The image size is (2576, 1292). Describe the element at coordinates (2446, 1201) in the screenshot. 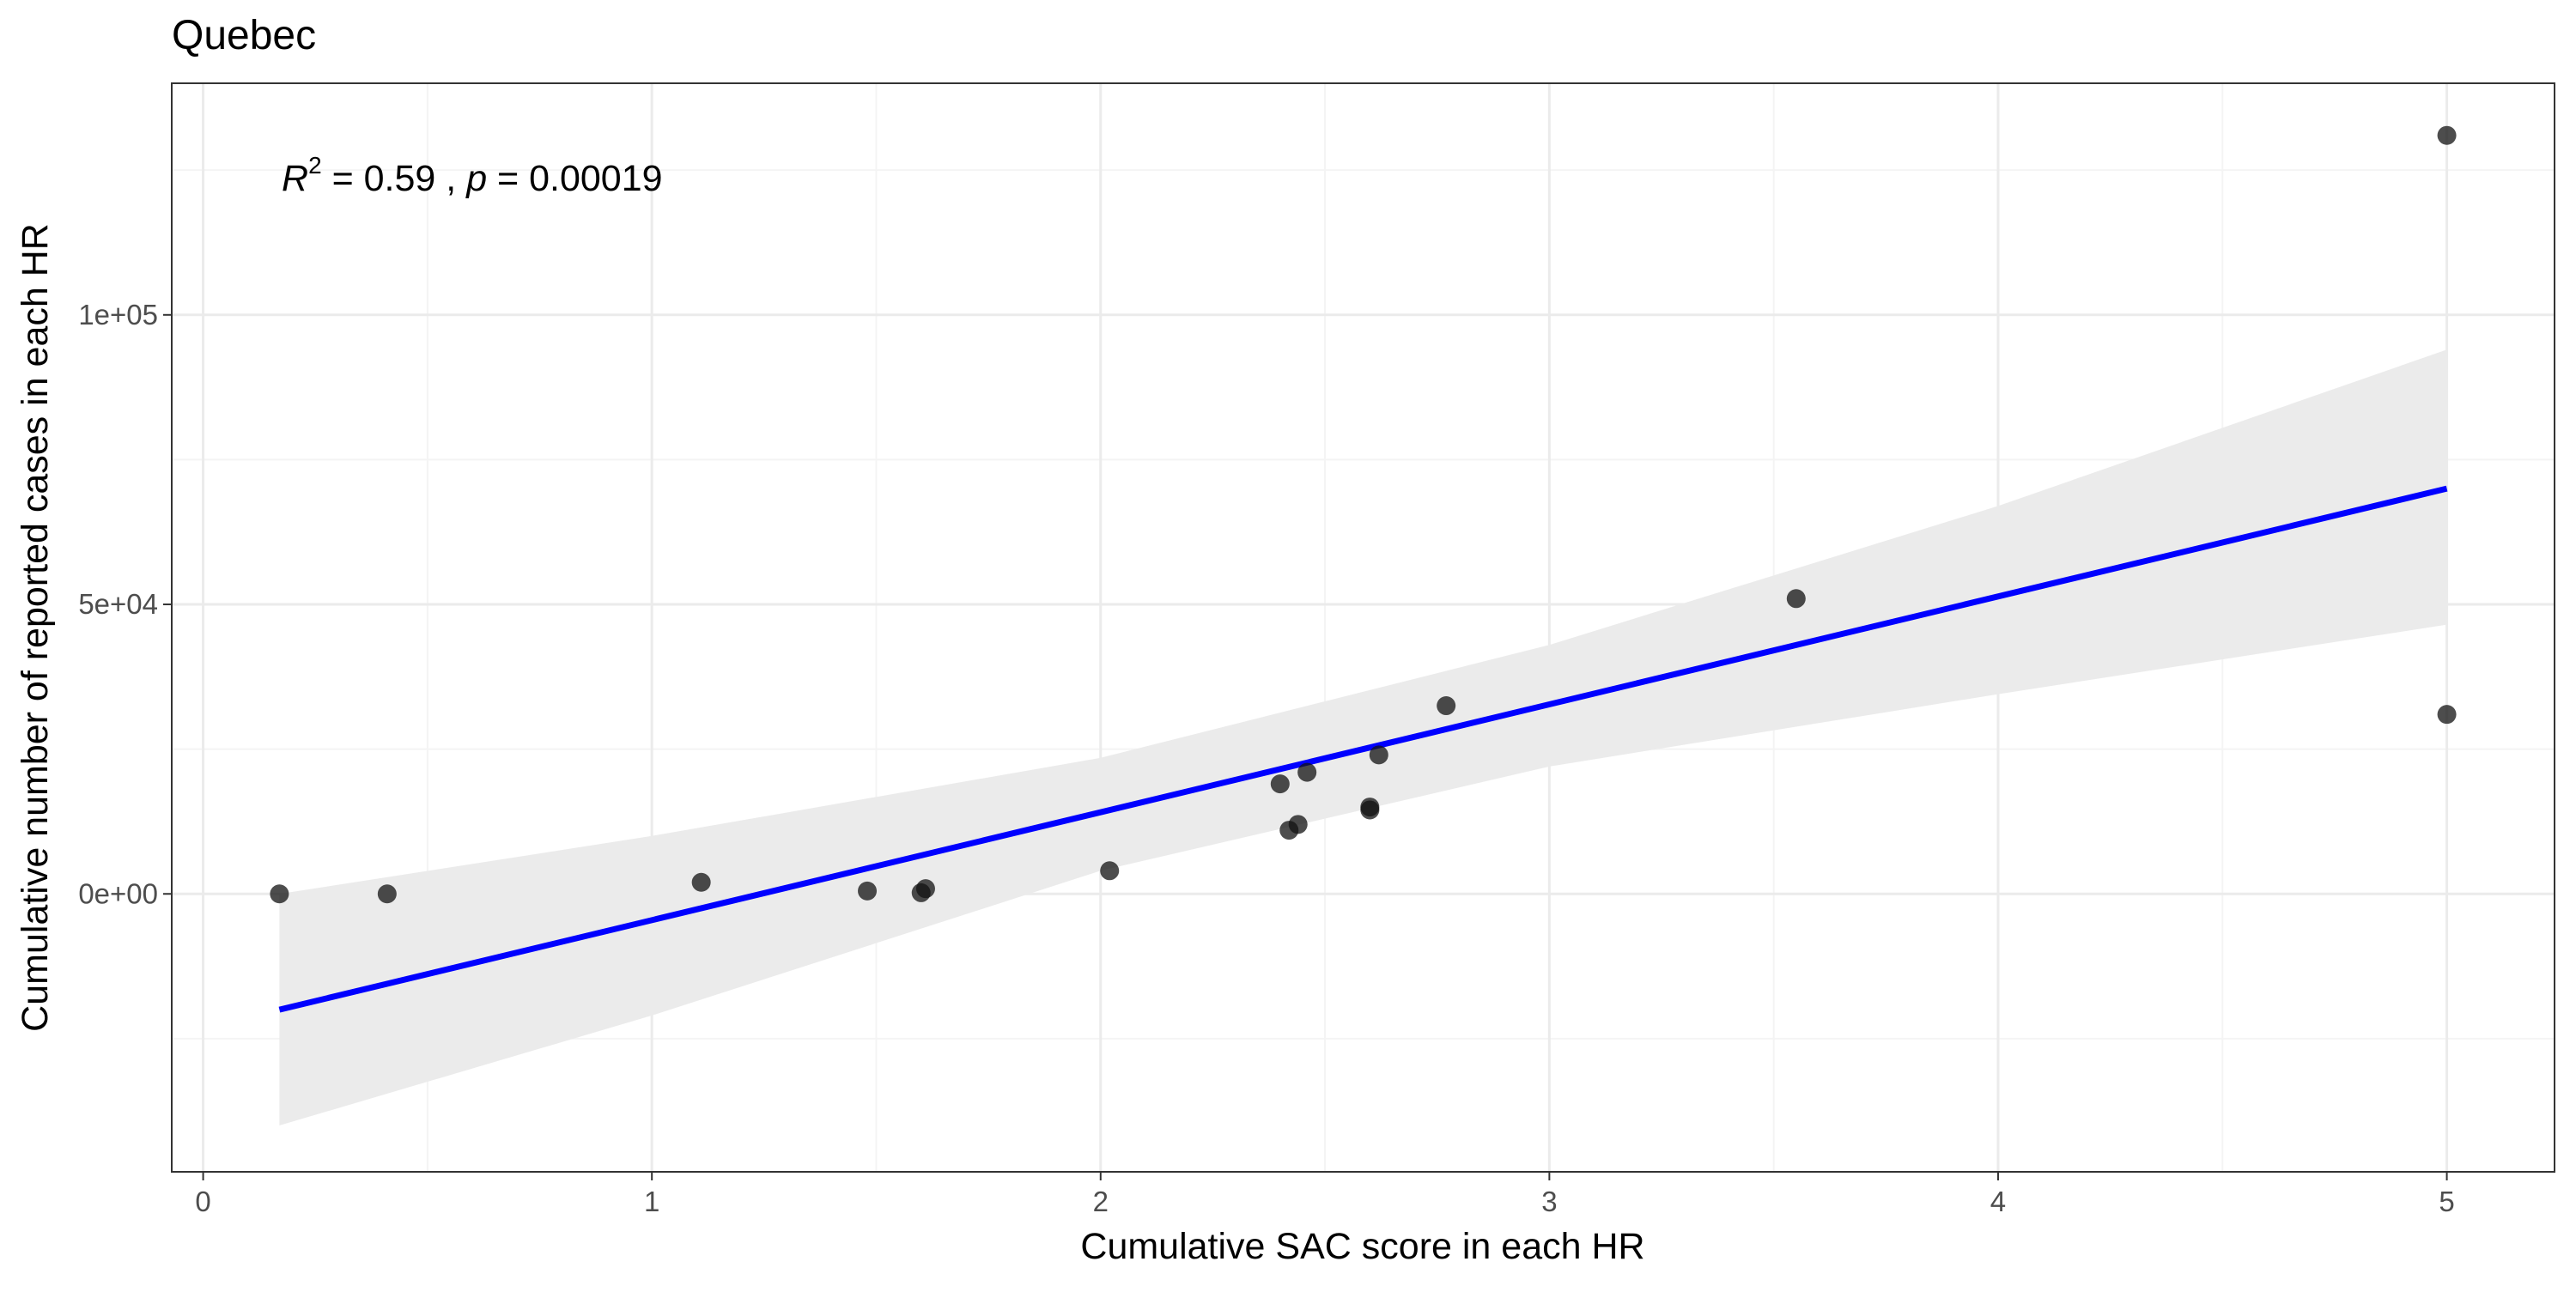

I see `x-tick-label: 5` at that location.